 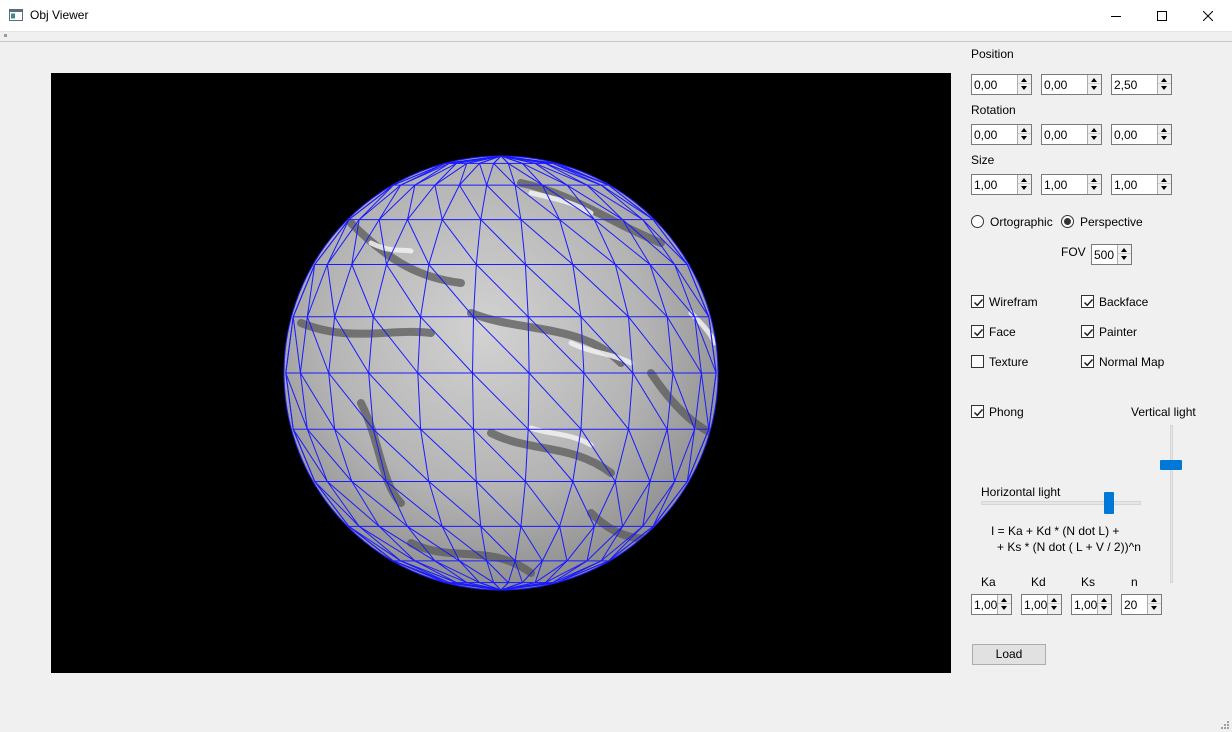 I want to click on perspective-radio, so click(x=1067, y=221).